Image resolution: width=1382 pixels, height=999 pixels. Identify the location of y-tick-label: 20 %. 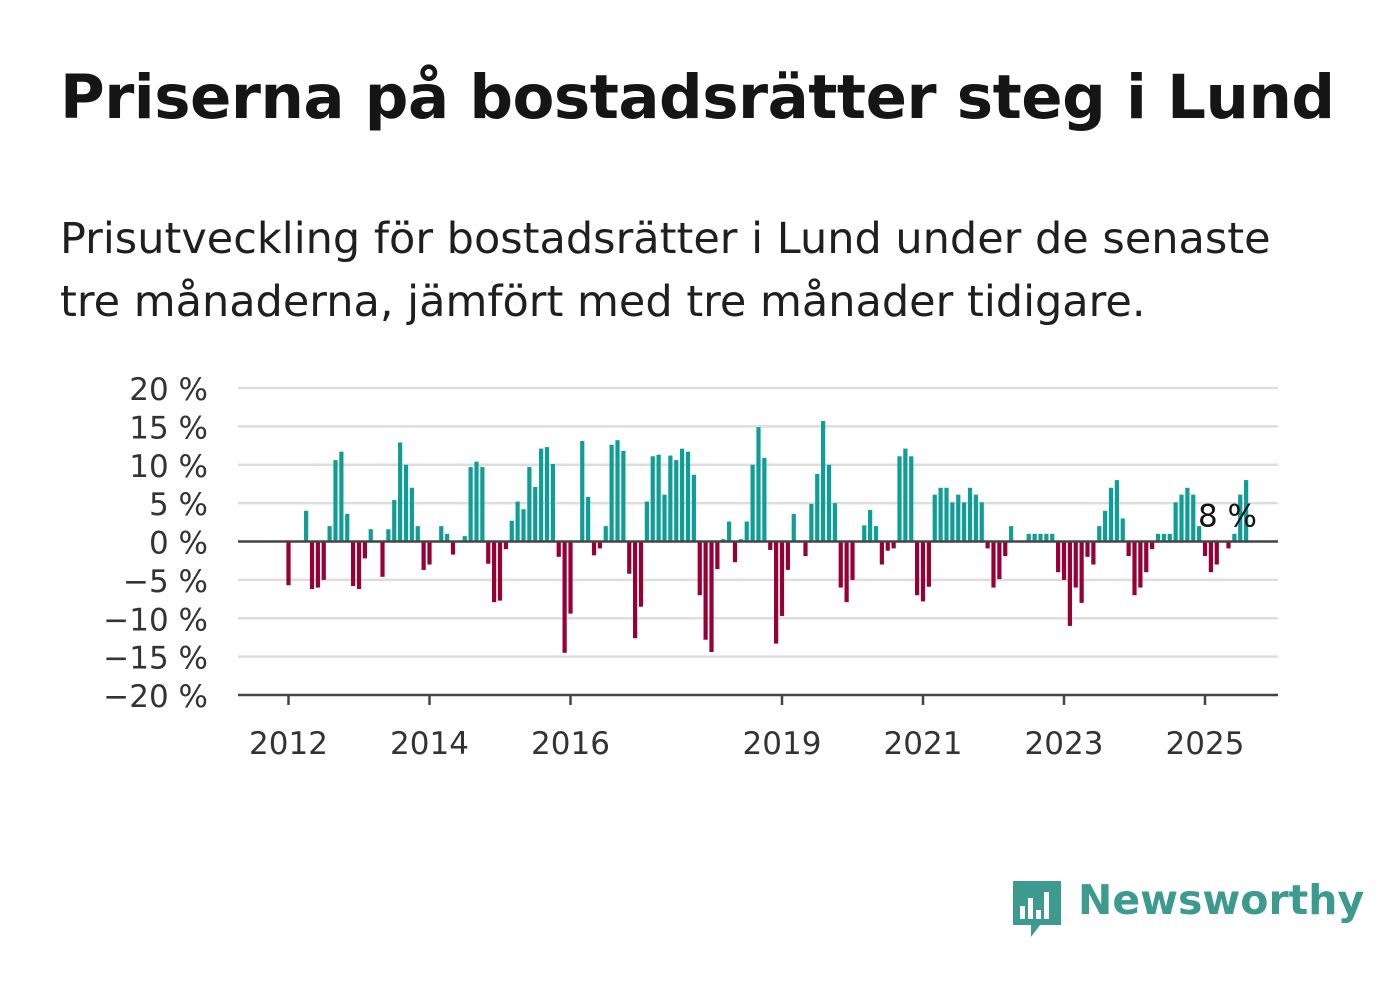
(168, 390).